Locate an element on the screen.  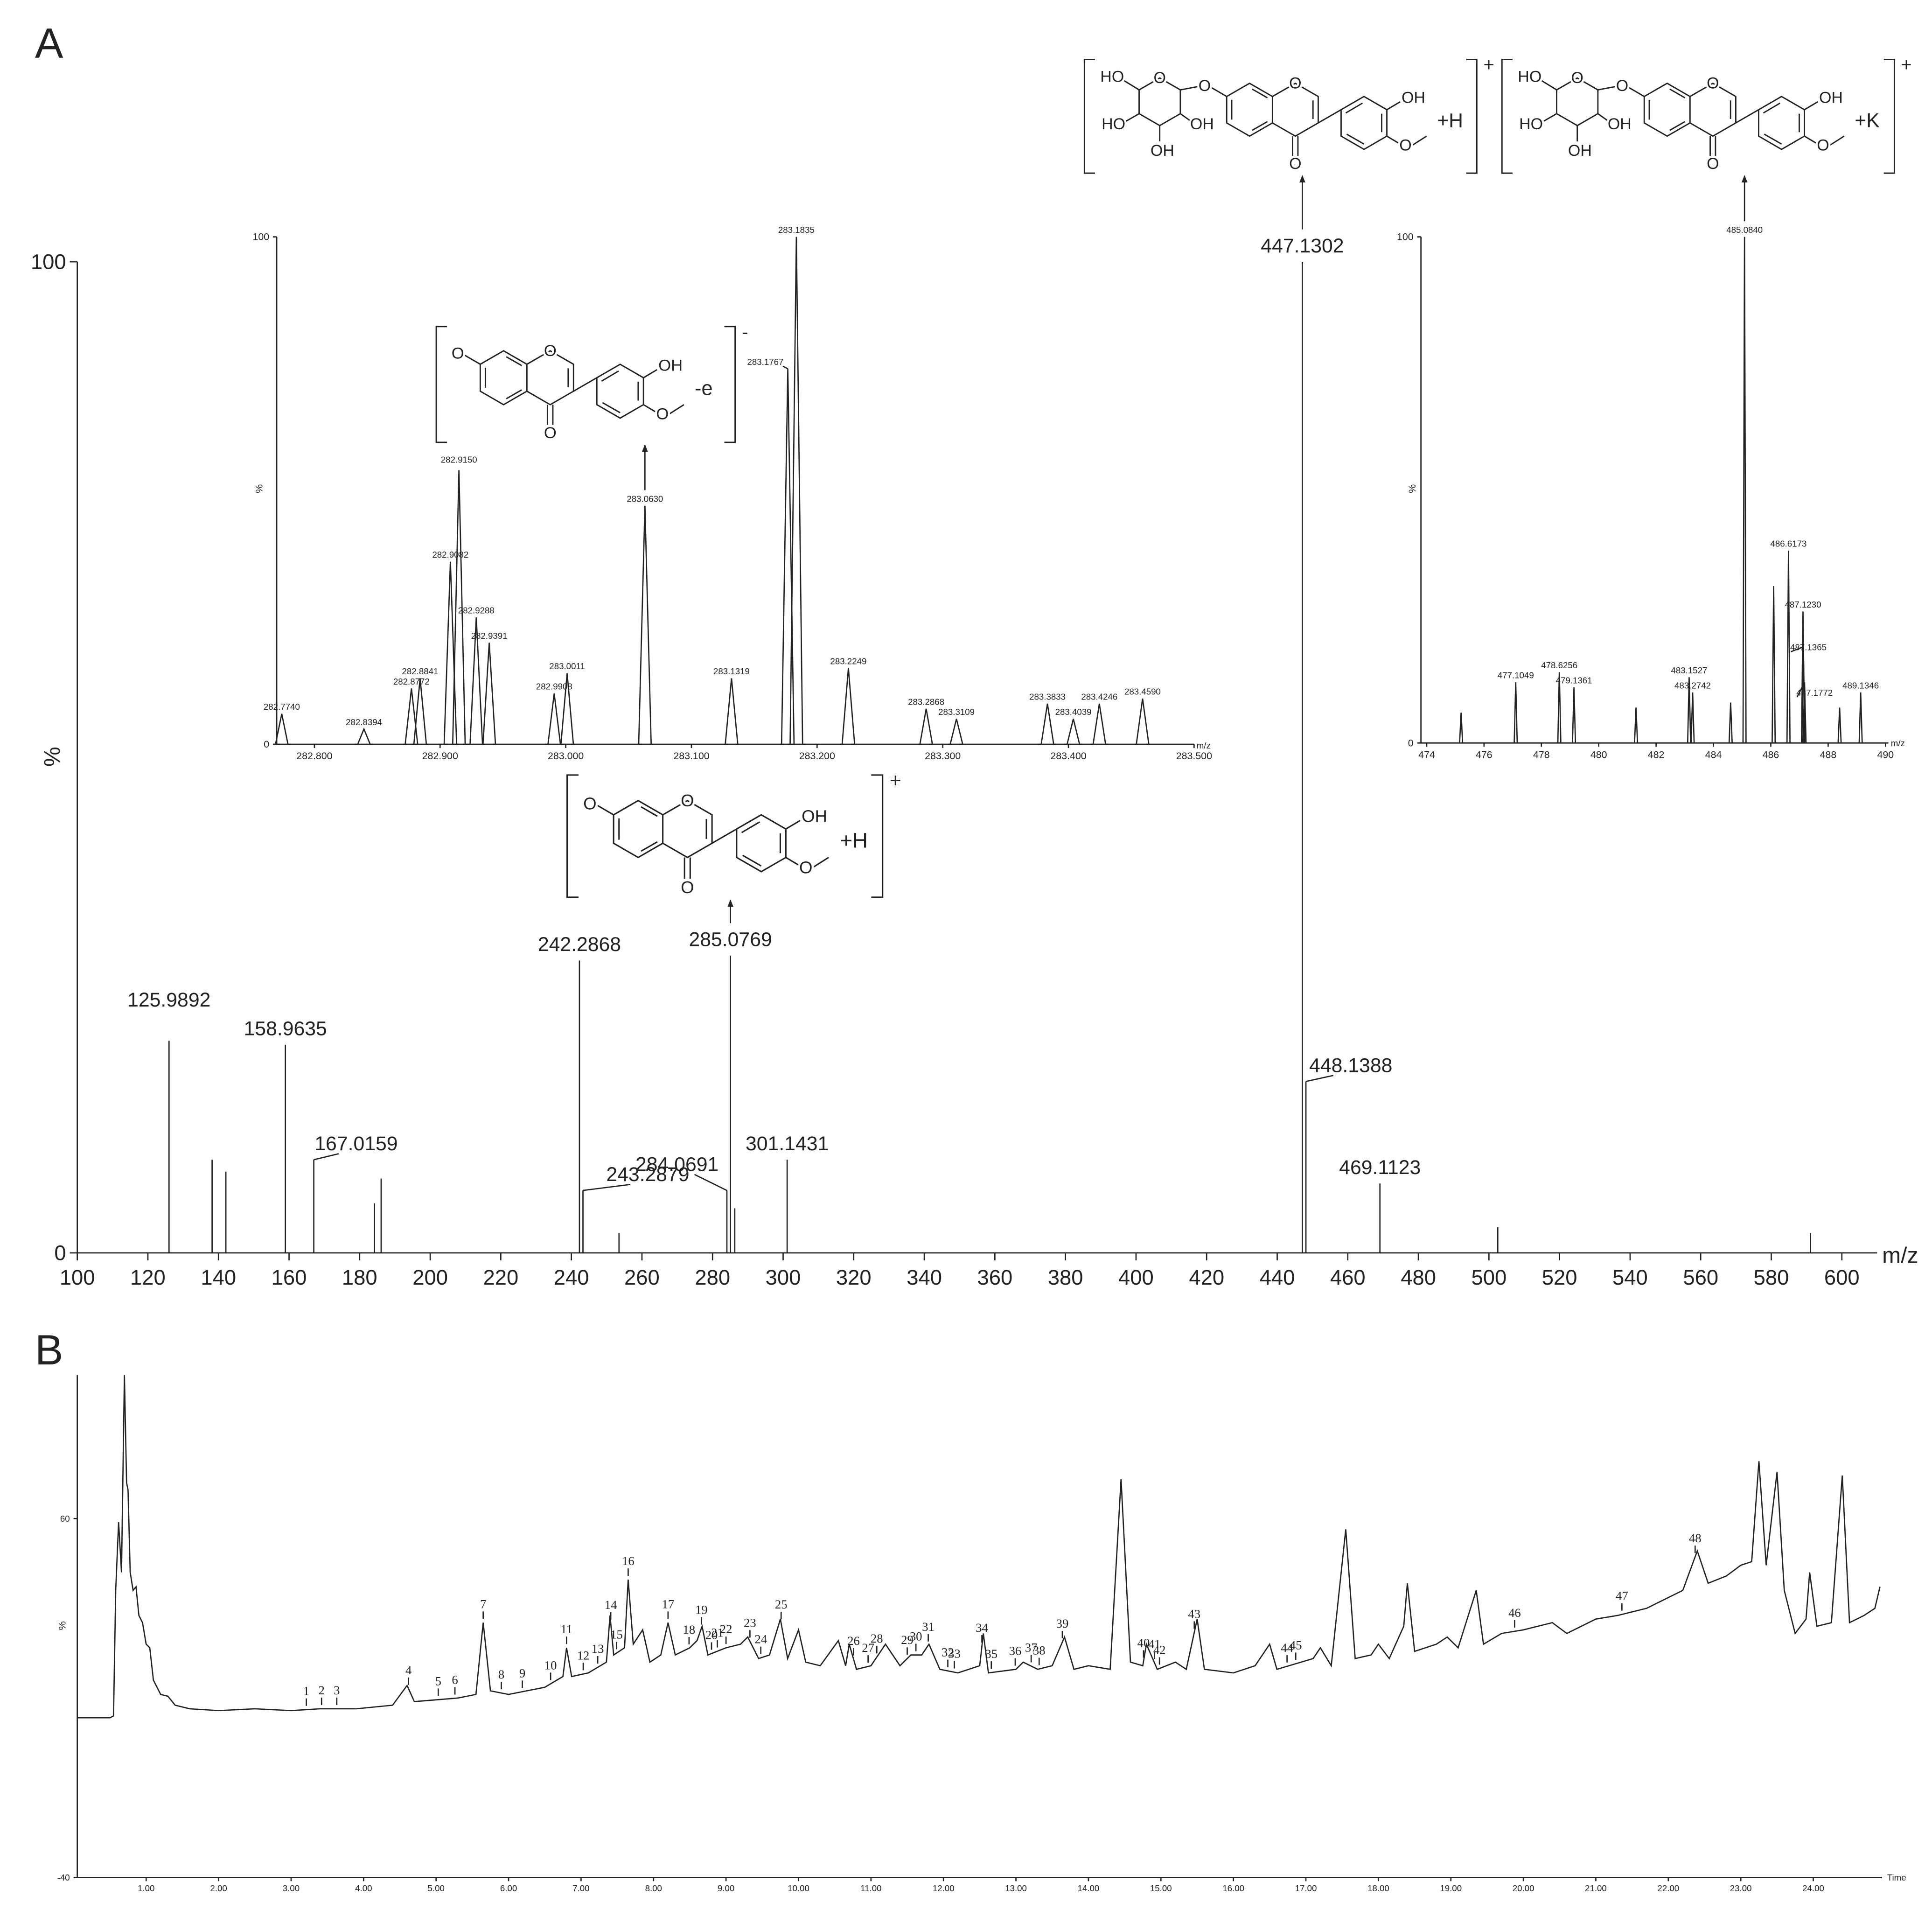
peak-label: 477.1049 is located at coordinates (1516, 675).